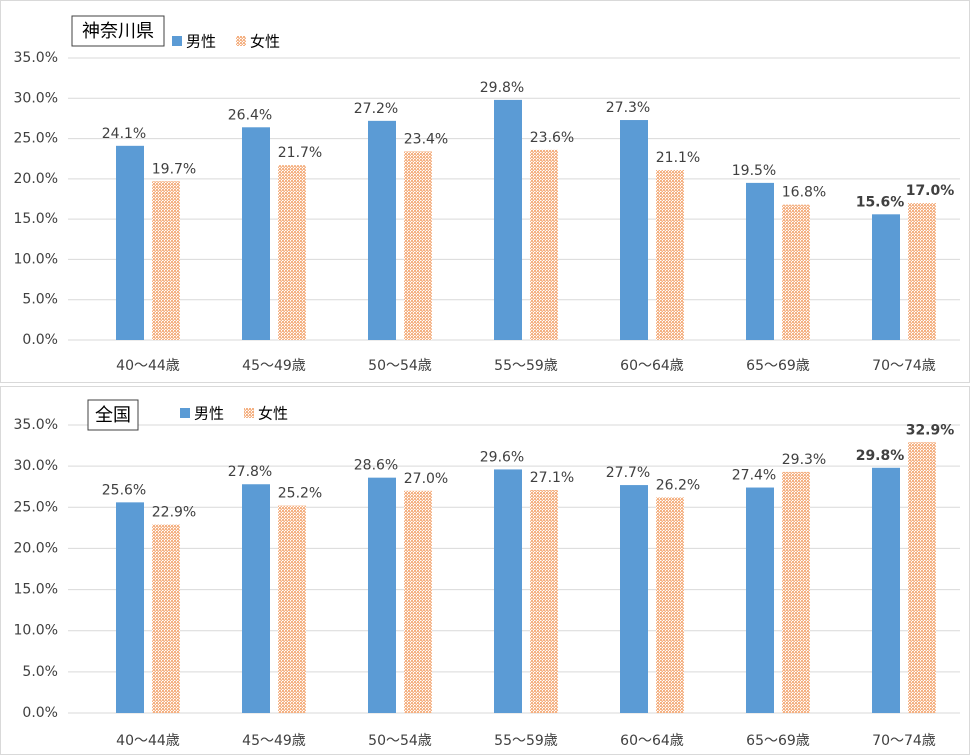 The width and height of the screenshot is (971, 756). What do you see at coordinates (124, 490) in the screenshot?
I see `data-label: 25.6%` at bounding box center [124, 490].